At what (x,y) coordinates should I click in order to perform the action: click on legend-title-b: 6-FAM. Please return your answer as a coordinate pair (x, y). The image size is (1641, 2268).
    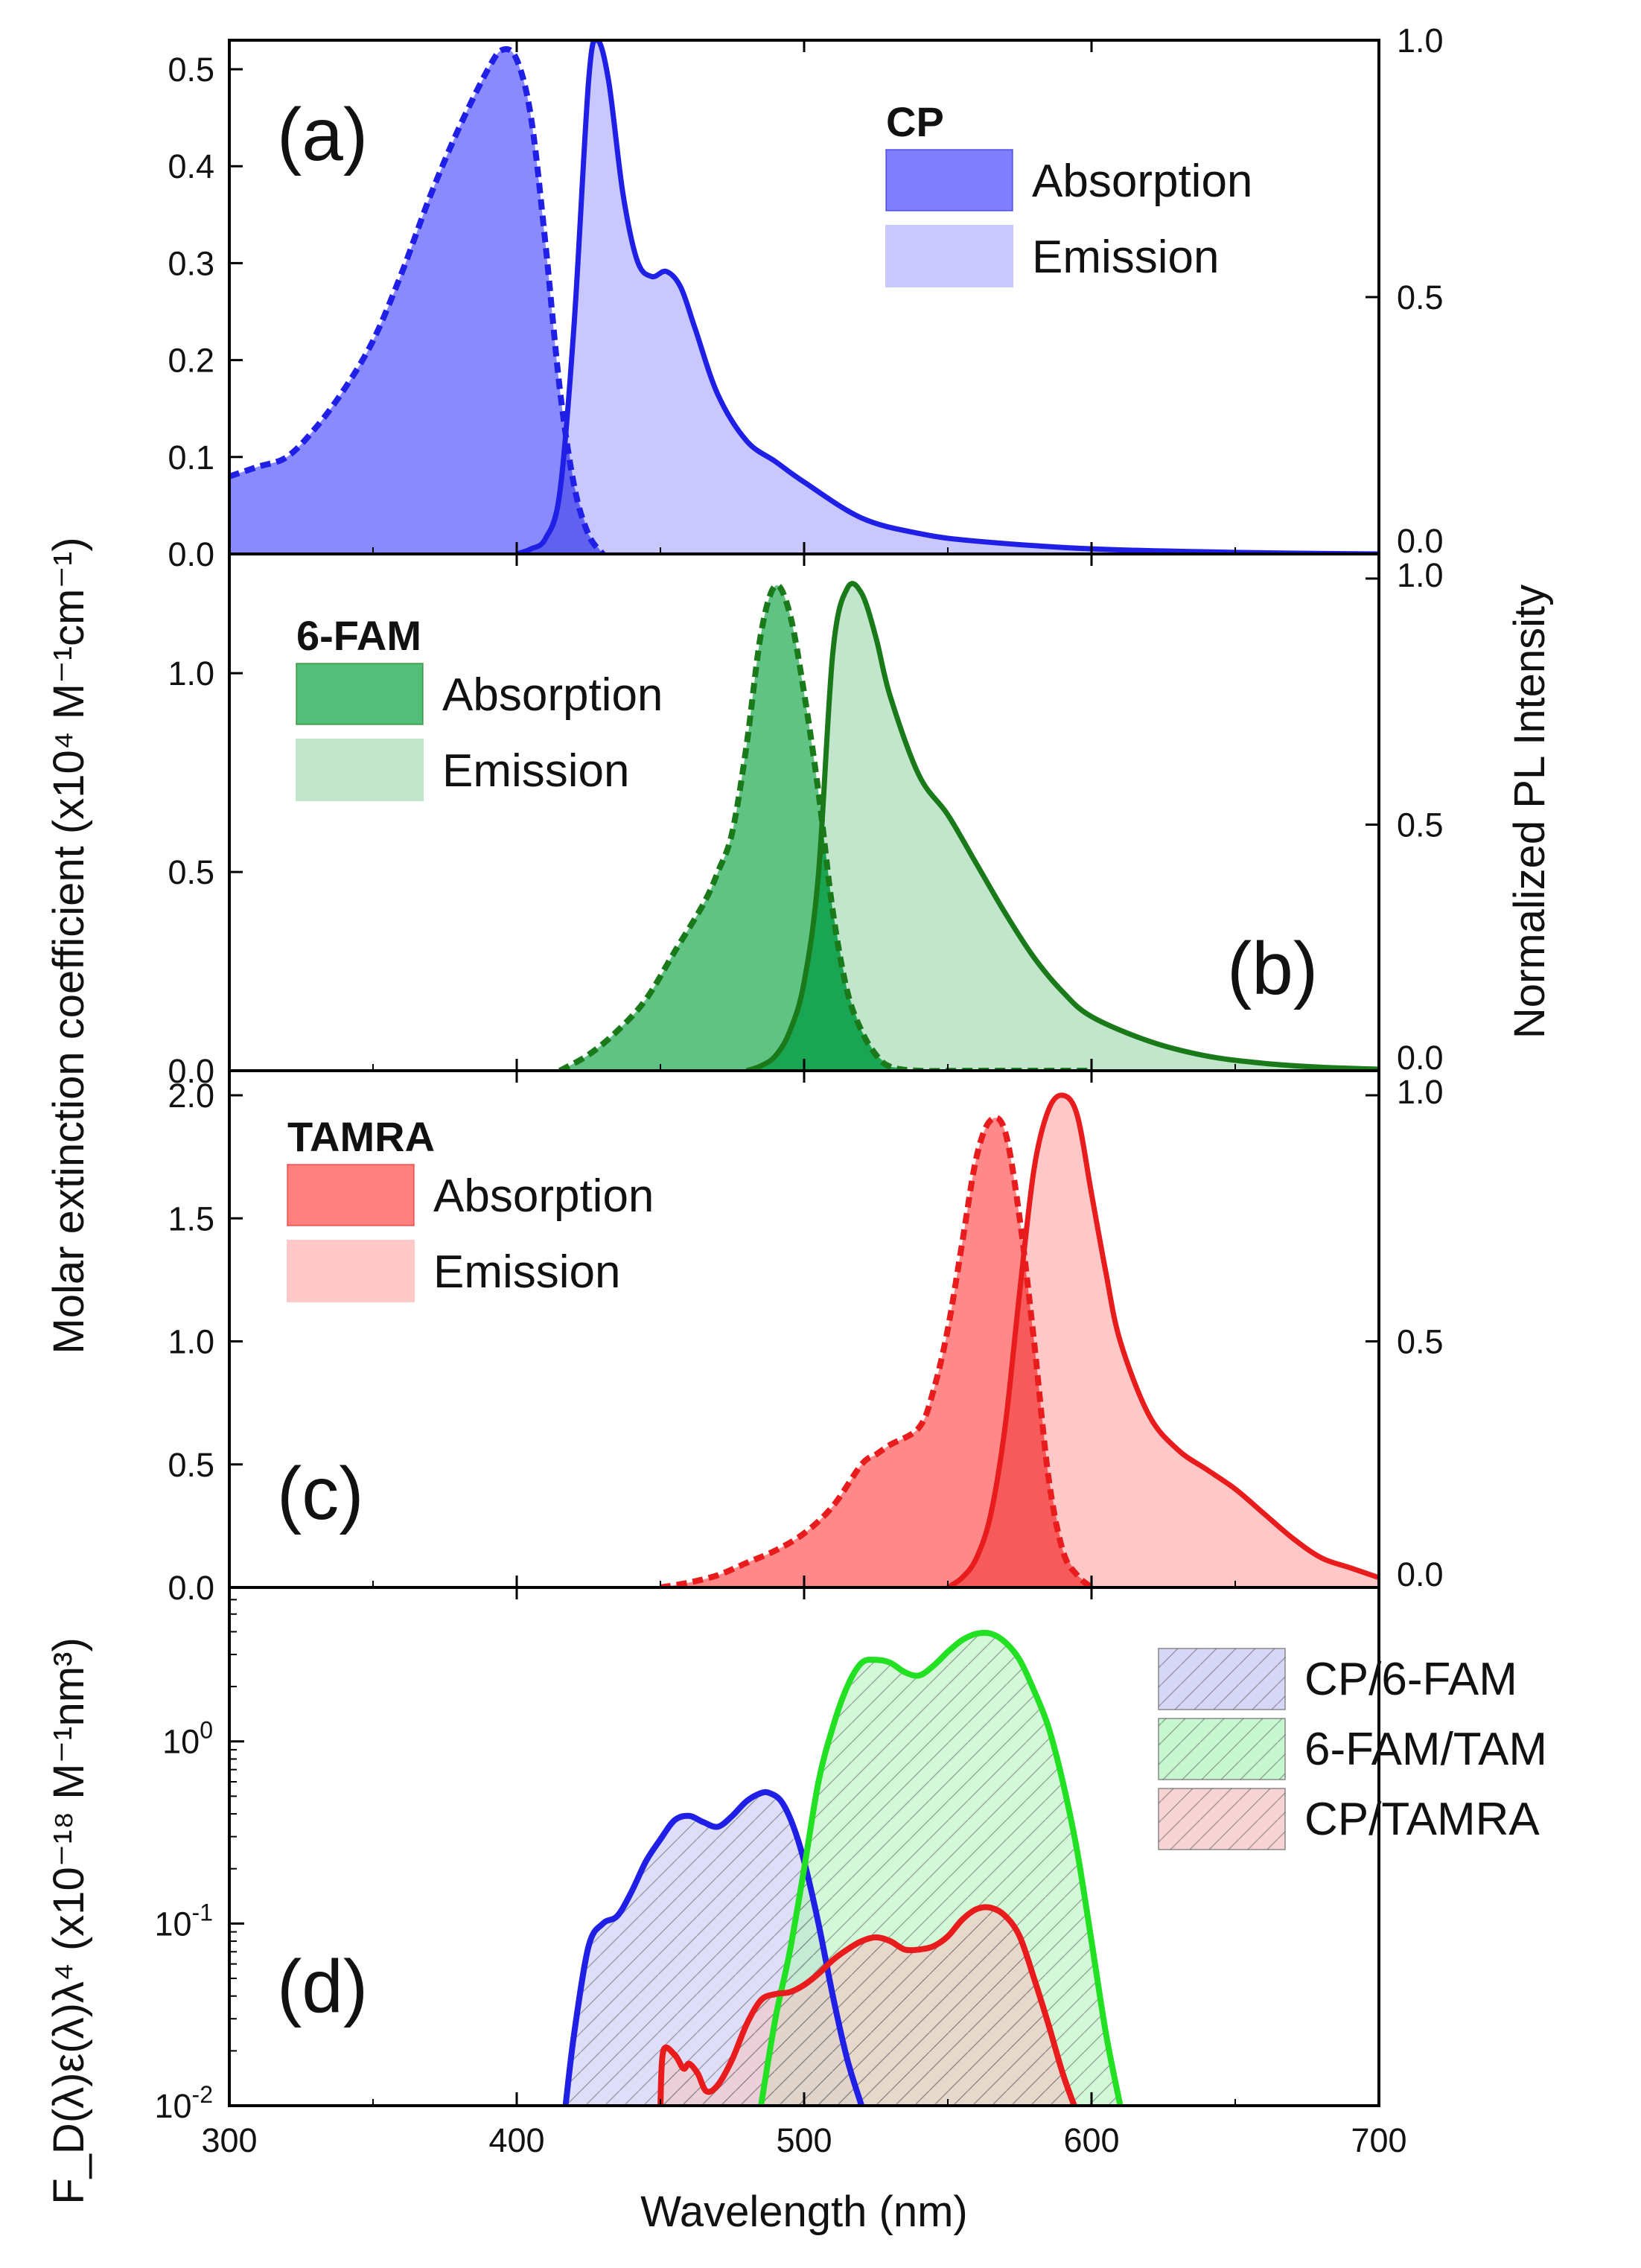
    Looking at the image, I should click on (358, 635).